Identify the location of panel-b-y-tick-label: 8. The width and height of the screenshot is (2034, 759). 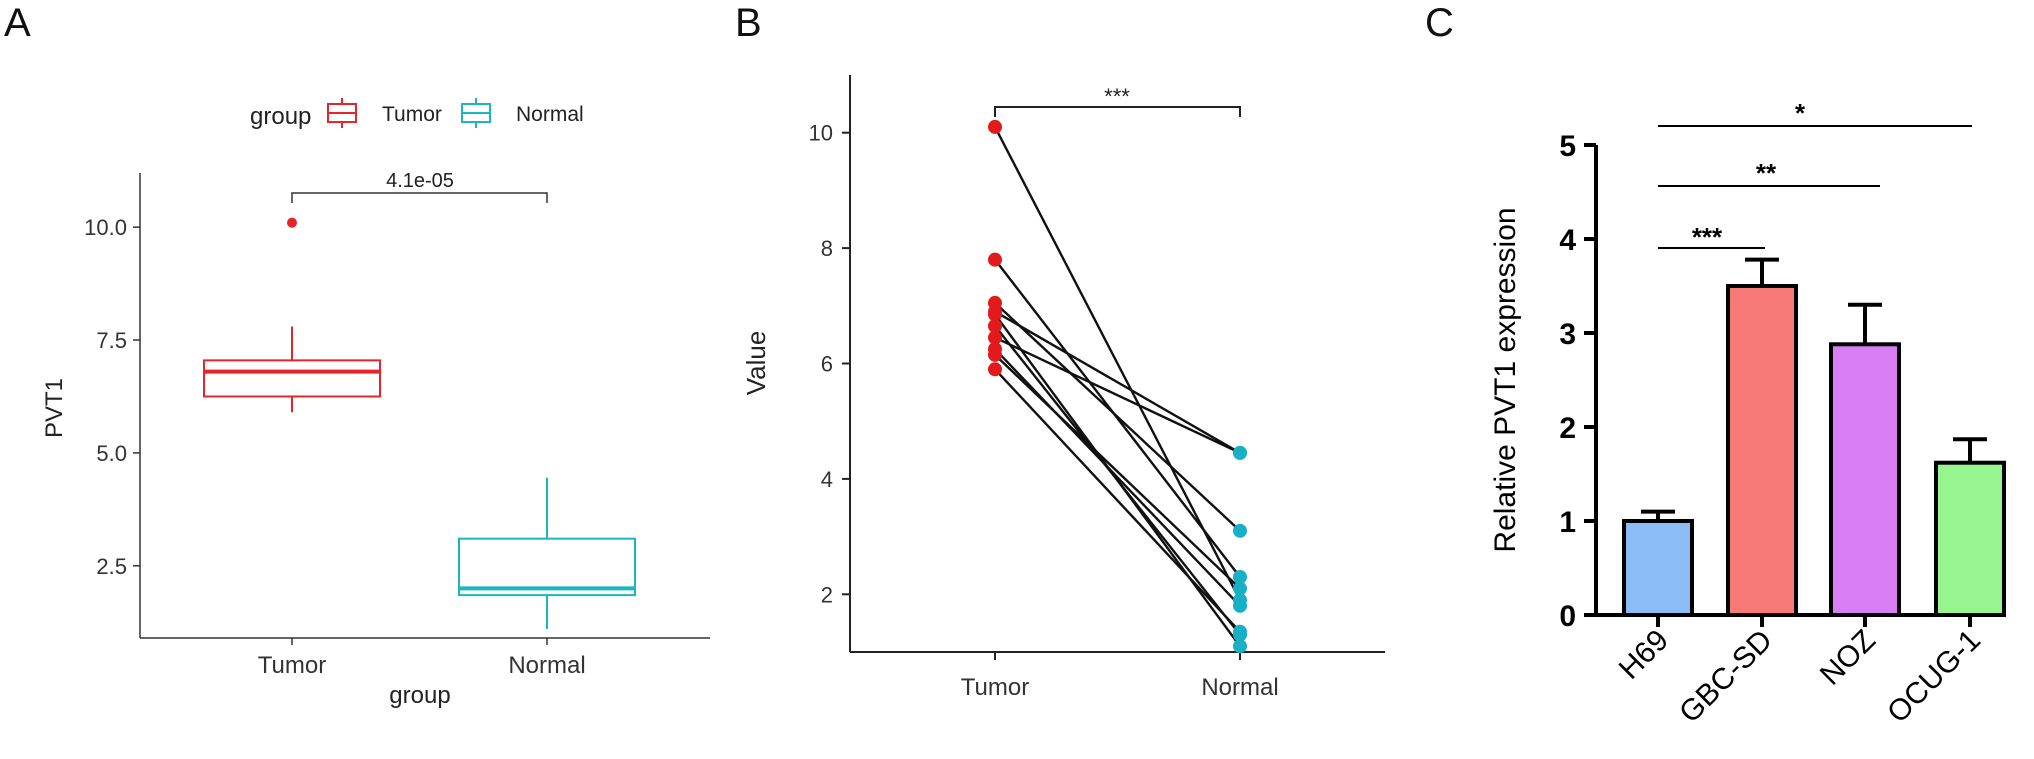
(827, 248).